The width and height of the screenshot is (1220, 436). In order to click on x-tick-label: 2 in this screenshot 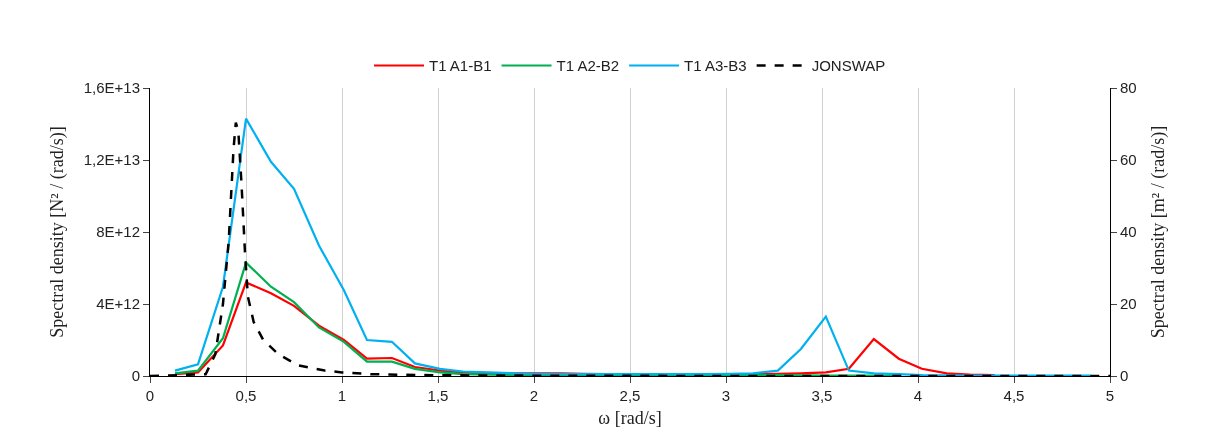, I will do `click(534, 395)`.